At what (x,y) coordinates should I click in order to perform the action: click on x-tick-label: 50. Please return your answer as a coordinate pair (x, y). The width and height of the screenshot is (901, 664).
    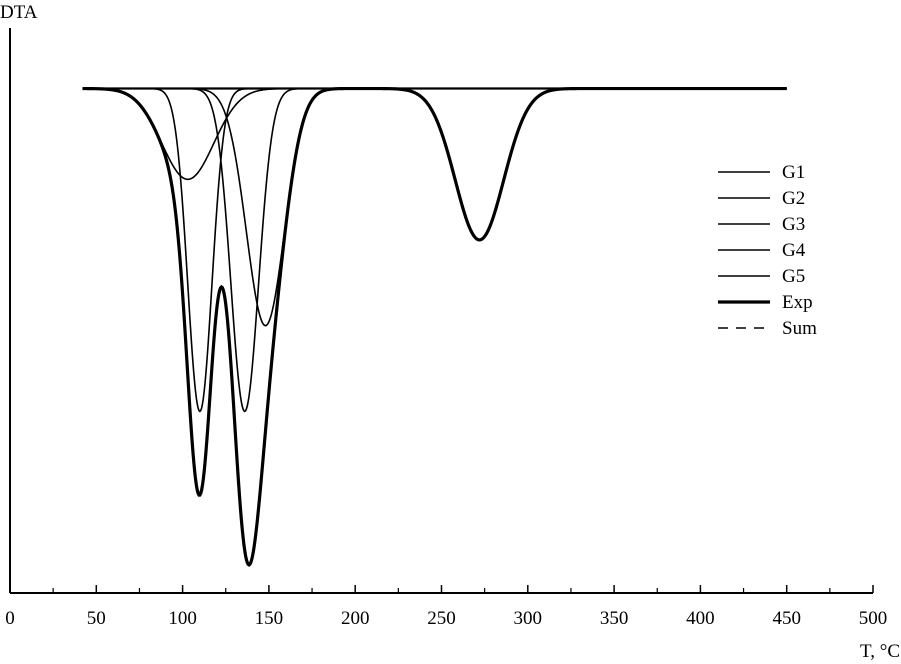
    Looking at the image, I should click on (96, 618).